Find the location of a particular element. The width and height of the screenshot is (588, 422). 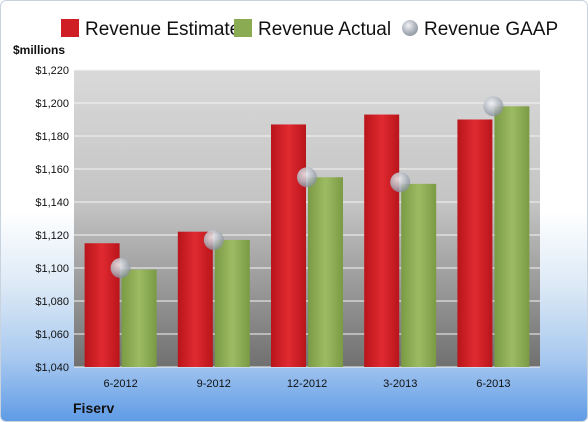

y-tick-label: $1,200 is located at coordinates (52, 104).